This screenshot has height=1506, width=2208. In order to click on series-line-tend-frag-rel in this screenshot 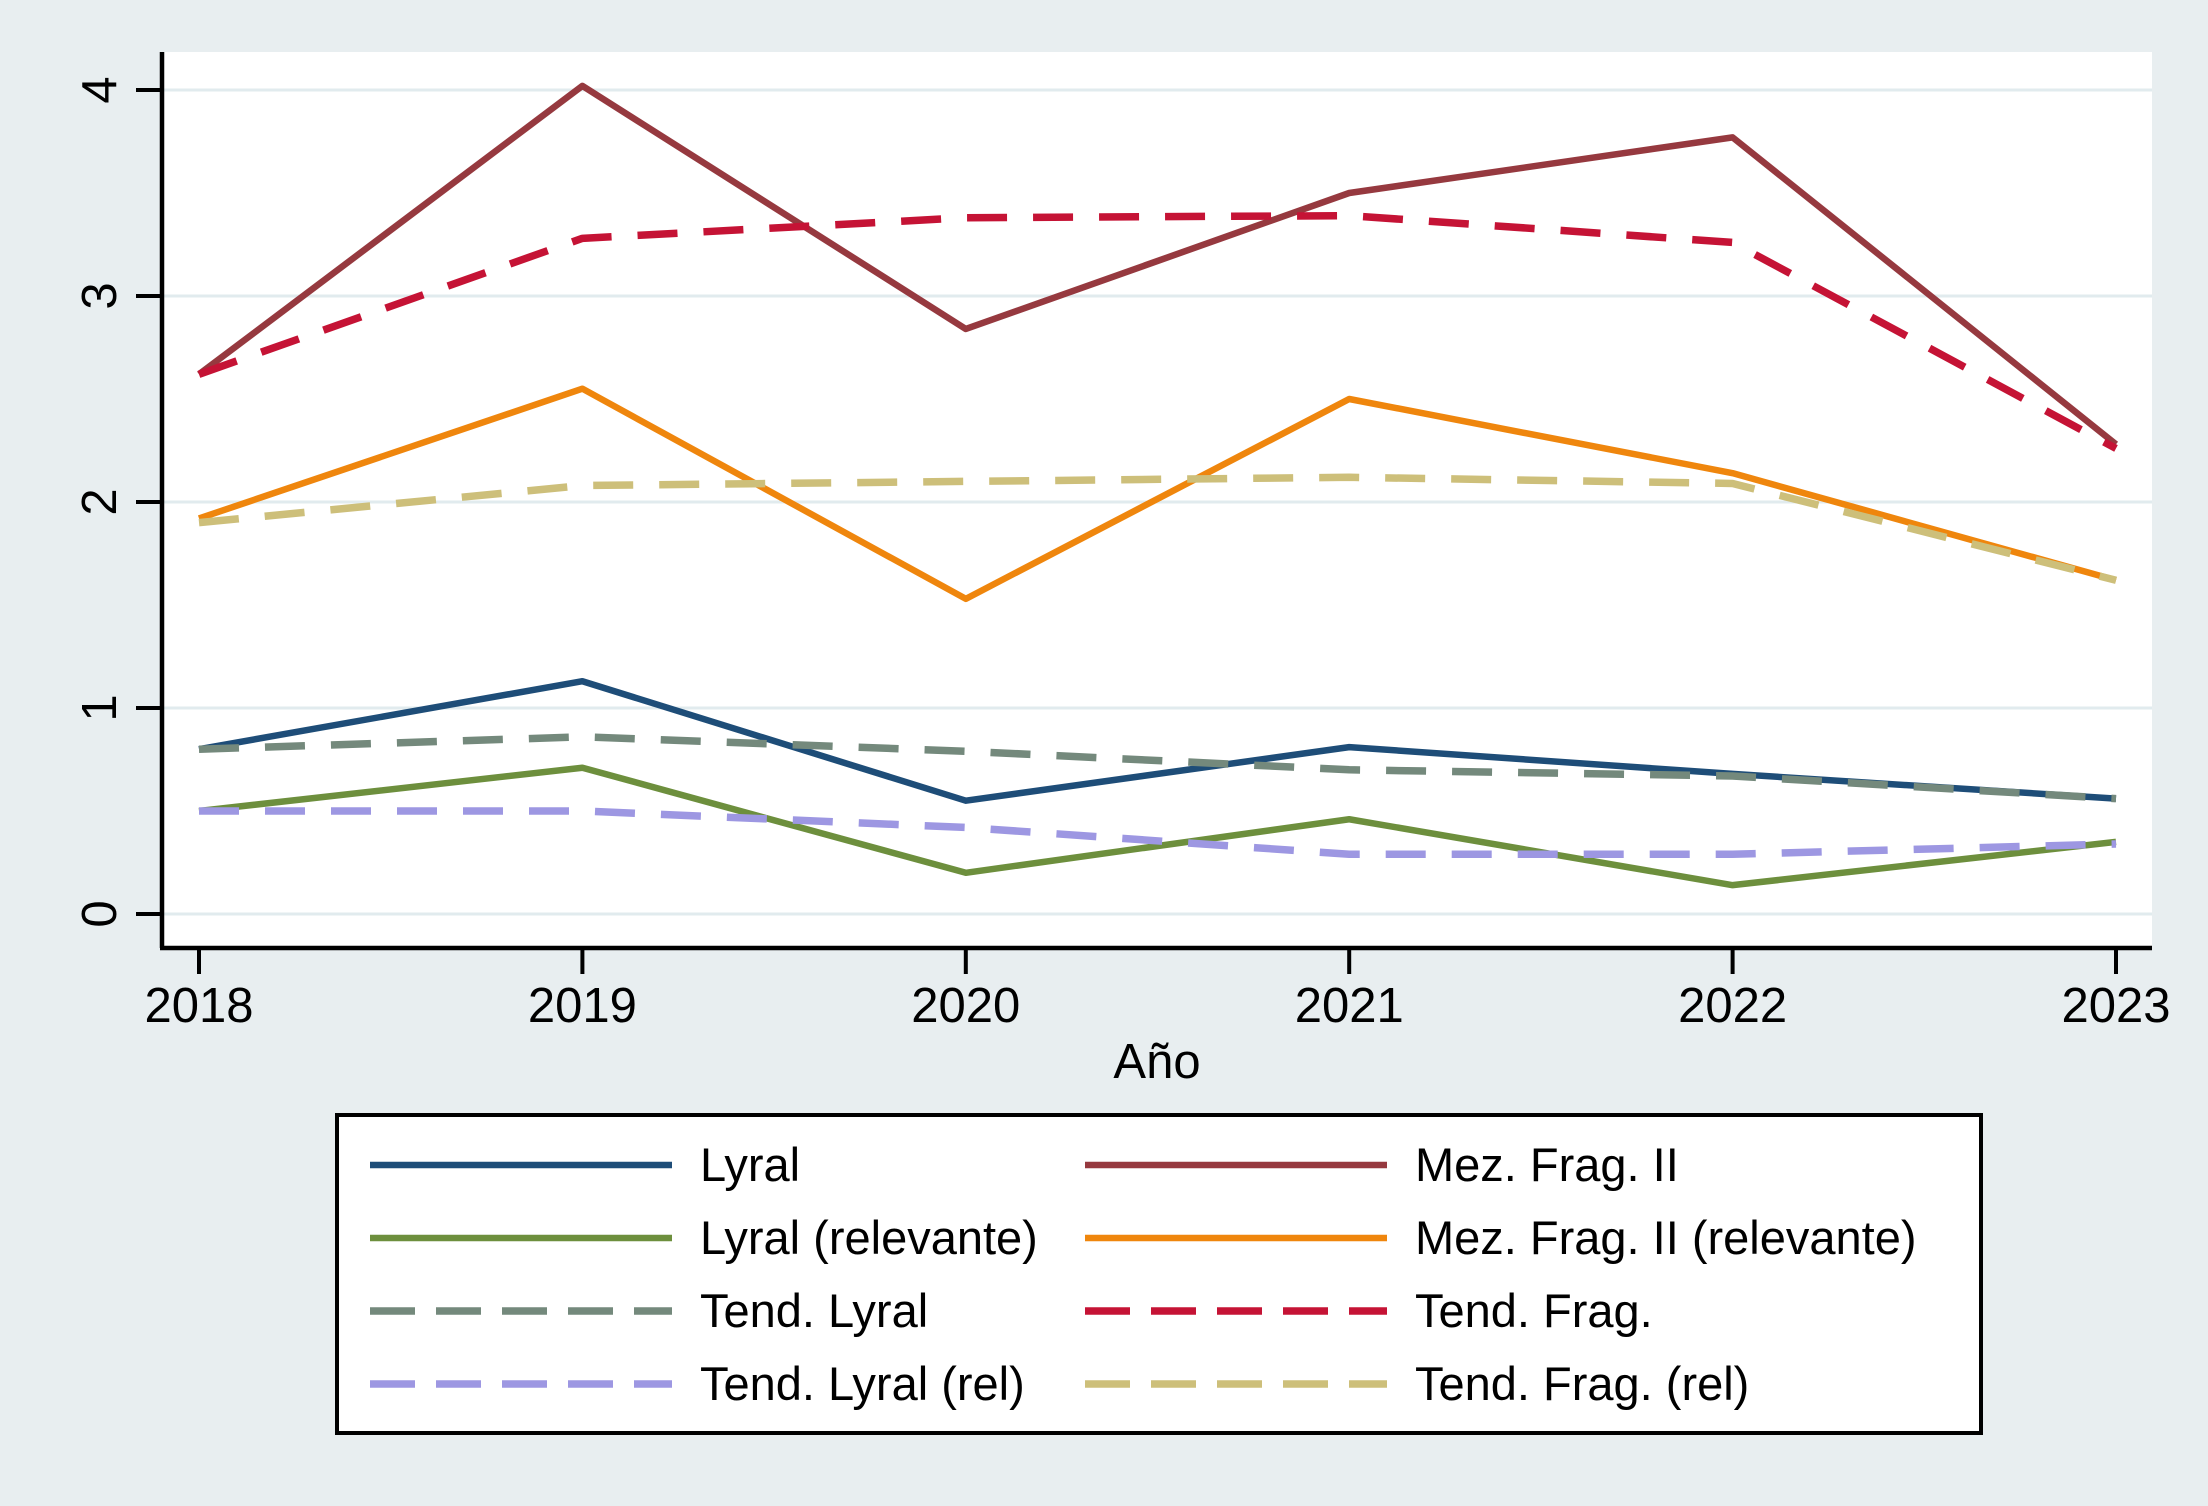, I will do `click(1157, 528)`.